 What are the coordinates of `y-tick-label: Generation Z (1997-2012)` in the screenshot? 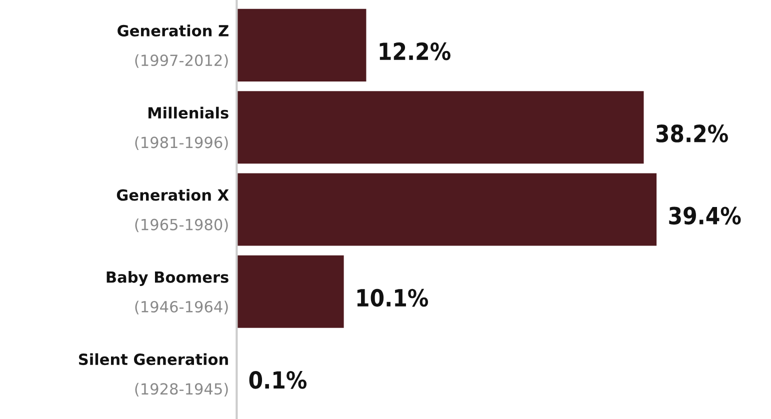 It's located at (173, 46).